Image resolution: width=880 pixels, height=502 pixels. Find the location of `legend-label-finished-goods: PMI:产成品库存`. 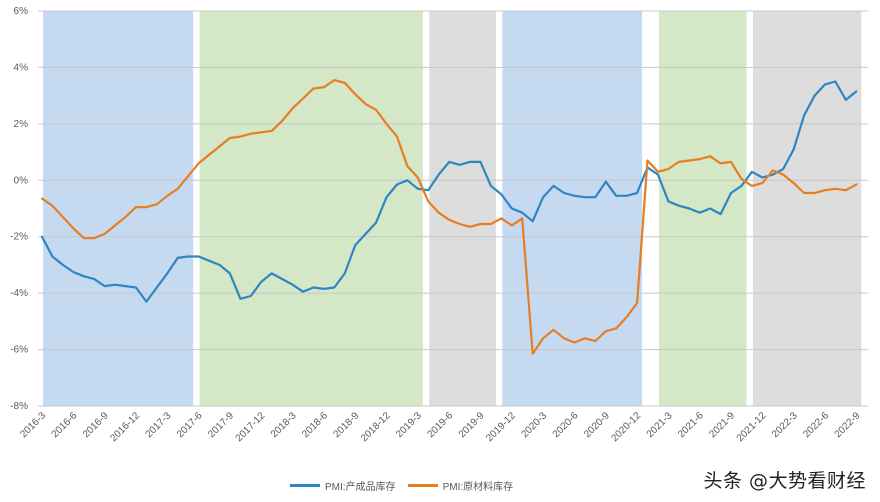

legend-label-finished-goods: PMI:产成品库存 is located at coordinates (360, 487).